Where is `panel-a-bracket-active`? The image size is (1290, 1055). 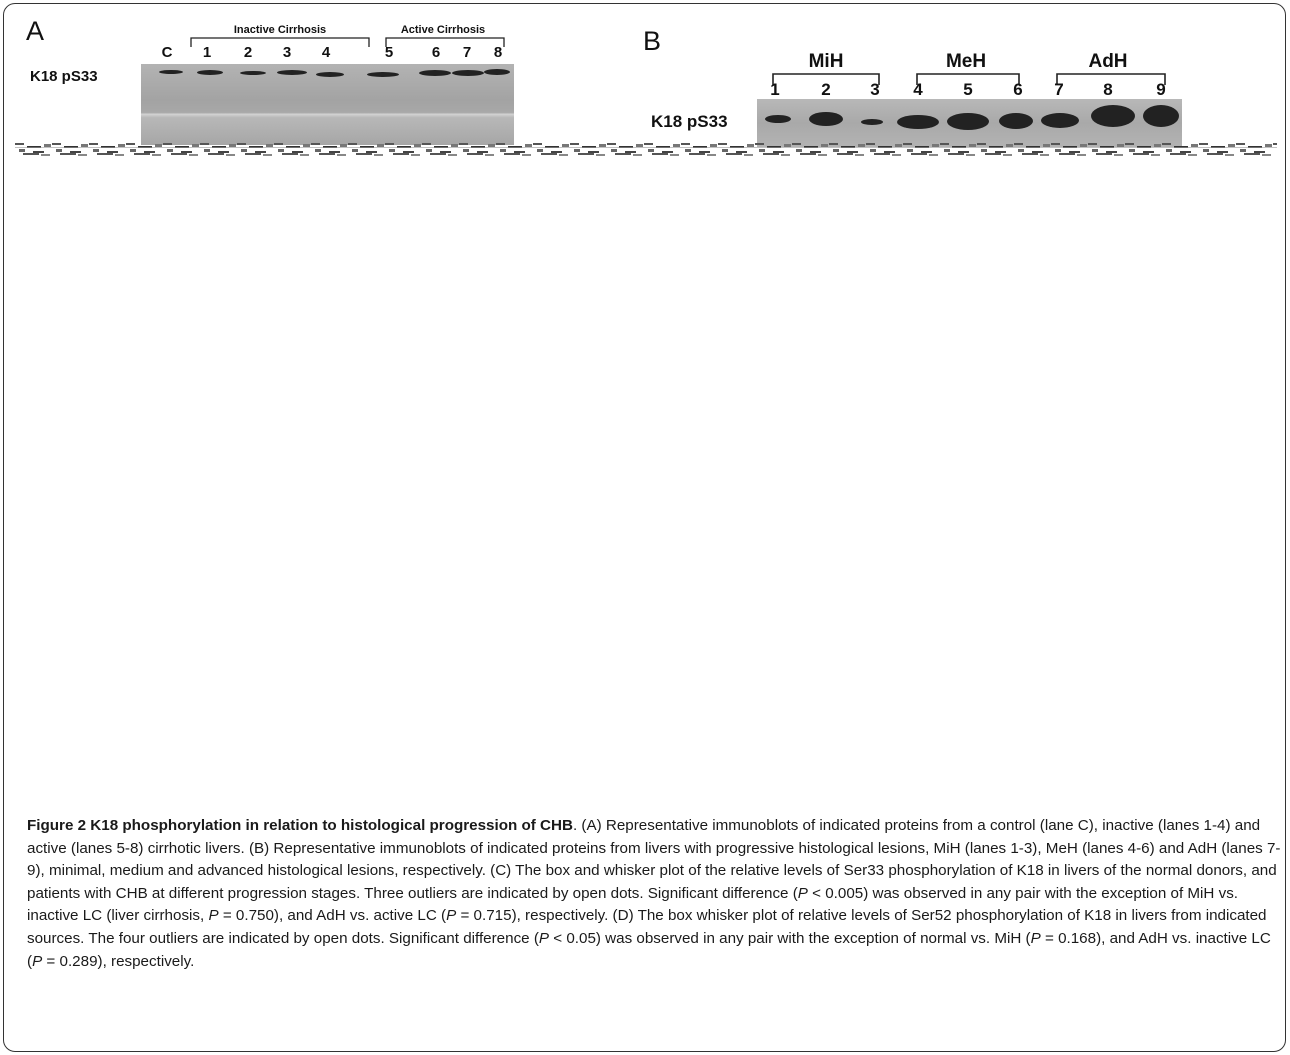 panel-a-bracket-active is located at coordinates (445, 42).